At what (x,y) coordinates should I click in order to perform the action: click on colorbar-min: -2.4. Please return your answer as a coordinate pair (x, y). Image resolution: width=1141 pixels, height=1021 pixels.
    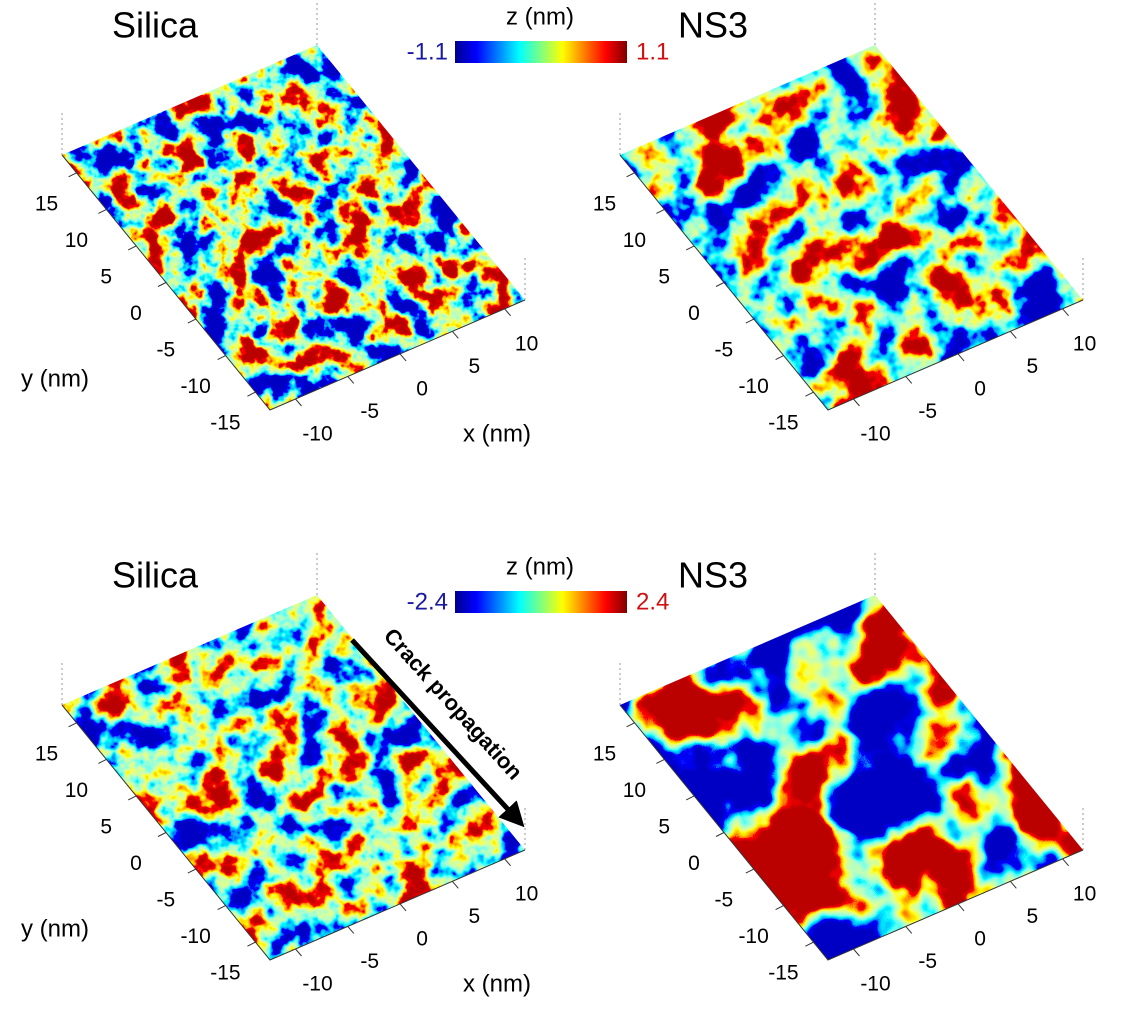
    Looking at the image, I should click on (427, 601).